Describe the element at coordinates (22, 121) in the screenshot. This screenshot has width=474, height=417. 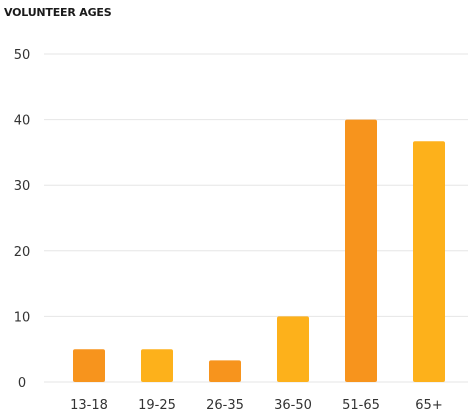
I see `y-tick-label: 40` at that location.